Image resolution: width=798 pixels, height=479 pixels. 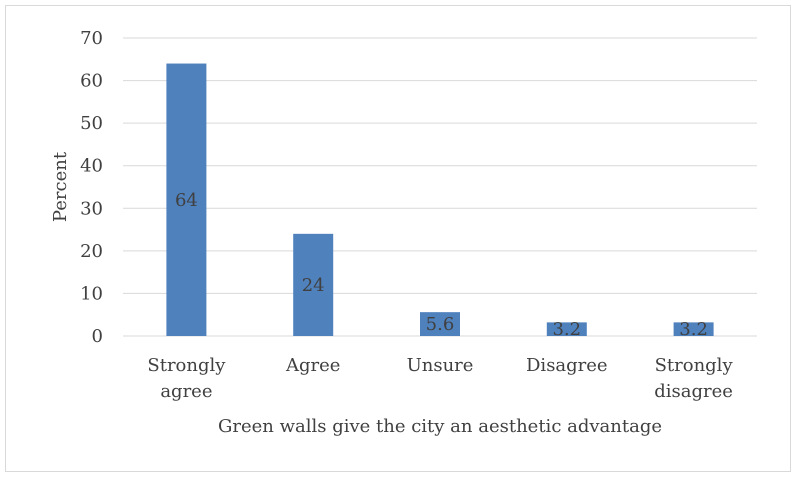 I want to click on y-tick-label: 10, so click(x=91, y=293).